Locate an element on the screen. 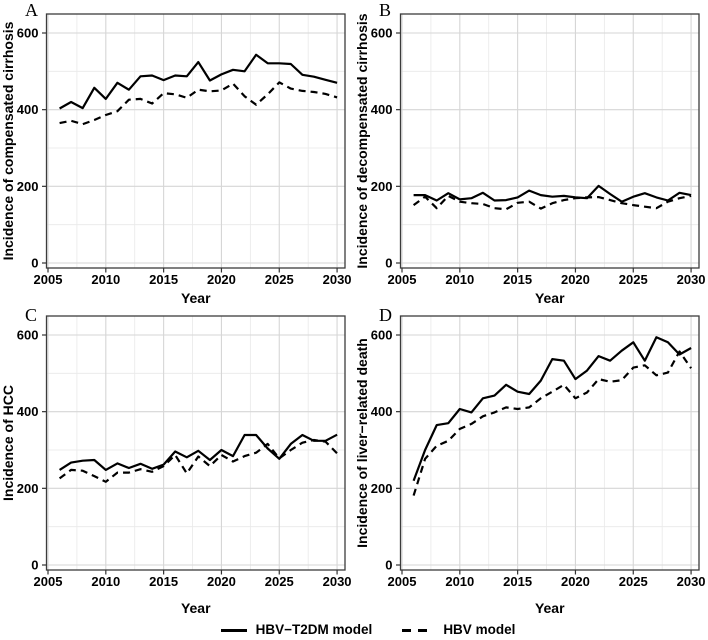 This screenshot has width=708, height=640. y-axis-title: Incidence of decompensated cirrhosis is located at coordinates (362, 140).